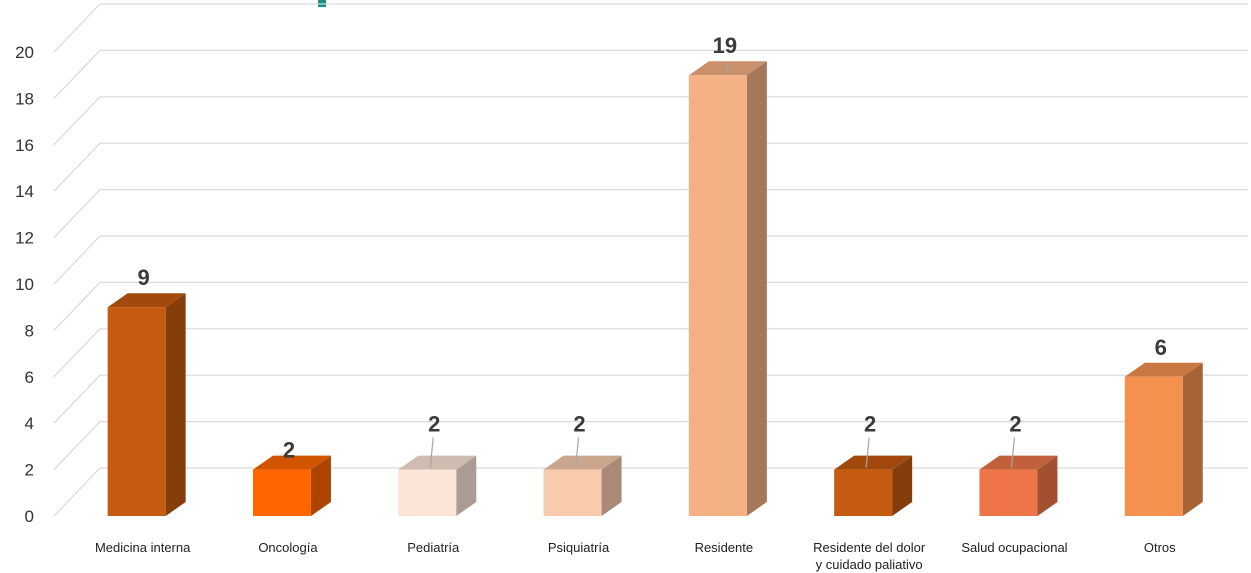  What do you see at coordinates (24, 145) in the screenshot?
I see `y-tick-label: 16` at bounding box center [24, 145].